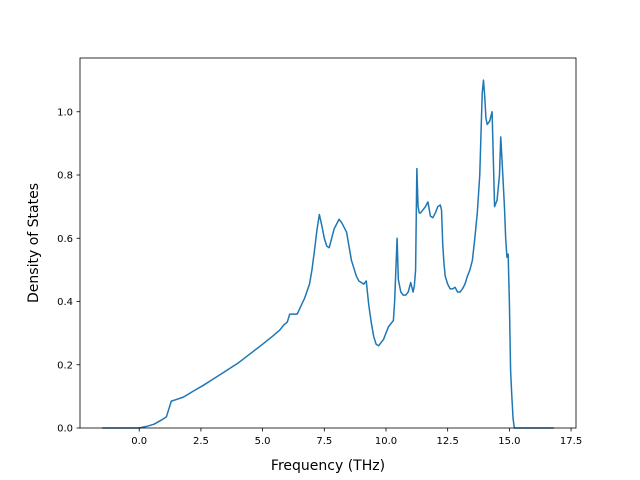 Image resolution: width=640 pixels, height=480 pixels. What do you see at coordinates (386, 441) in the screenshot?
I see `x-tick-label: 10.0` at bounding box center [386, 441].